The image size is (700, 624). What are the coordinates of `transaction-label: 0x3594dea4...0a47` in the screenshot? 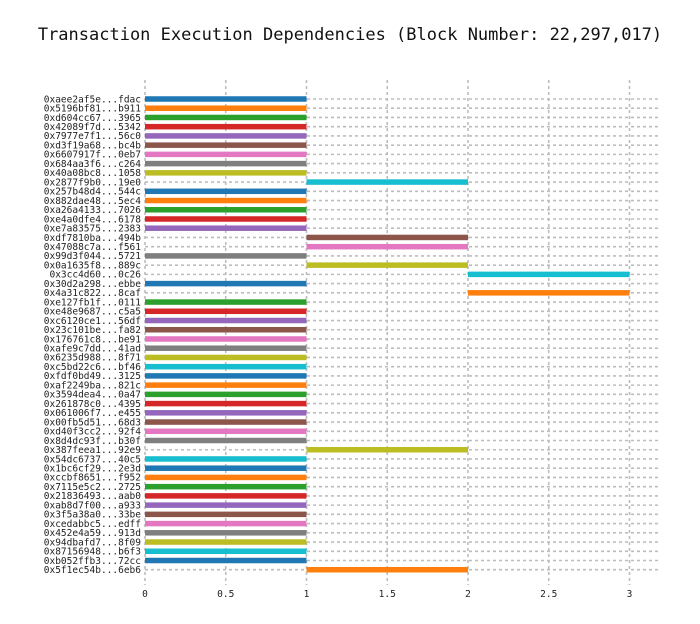 It's located at (92, 395).